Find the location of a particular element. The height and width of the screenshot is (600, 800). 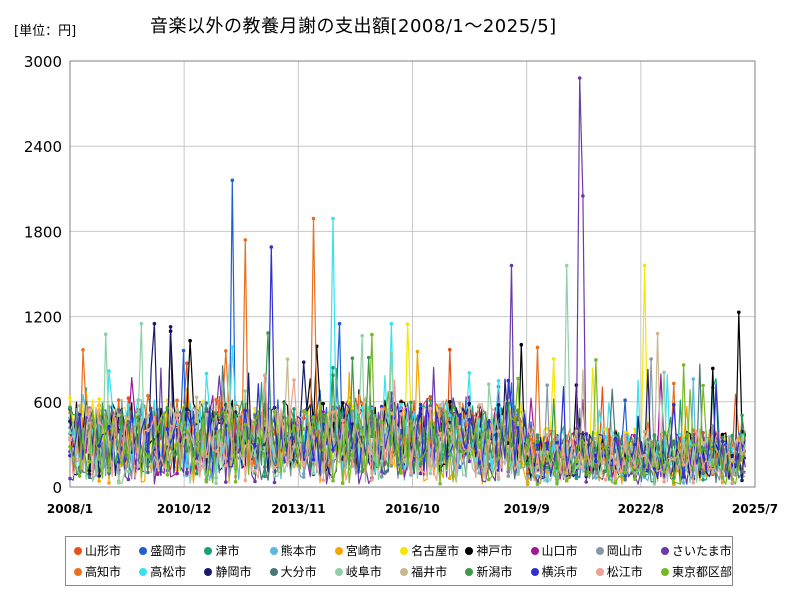

legend-label: 福井市 is located at coordinates (429, 572).